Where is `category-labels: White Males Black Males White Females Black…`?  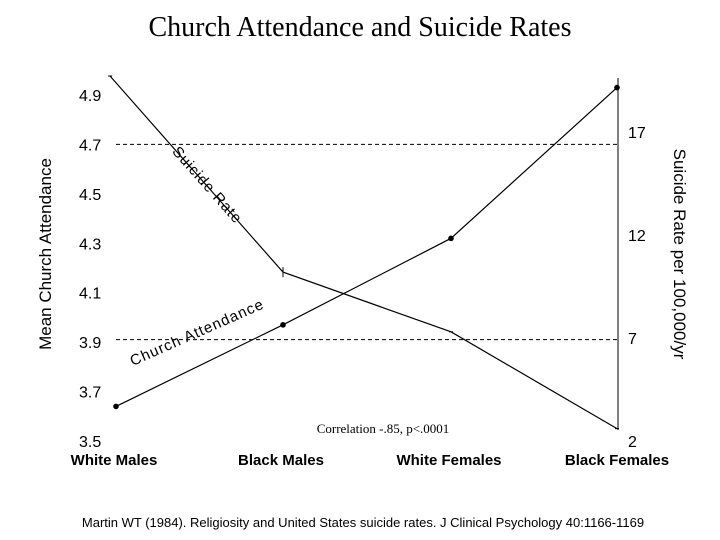
category-labels: White Males Black Males White Females Black… is located at coordinates (370, 460).